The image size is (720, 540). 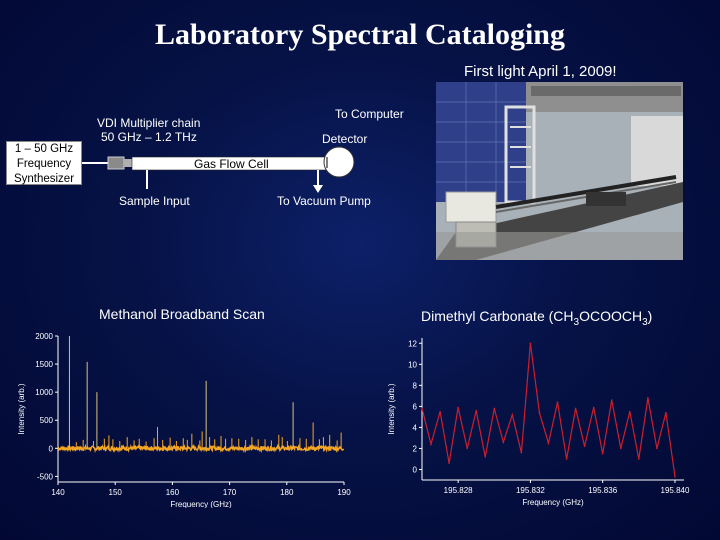 I want to click on multiplier-block, so click(x=116, y=163).